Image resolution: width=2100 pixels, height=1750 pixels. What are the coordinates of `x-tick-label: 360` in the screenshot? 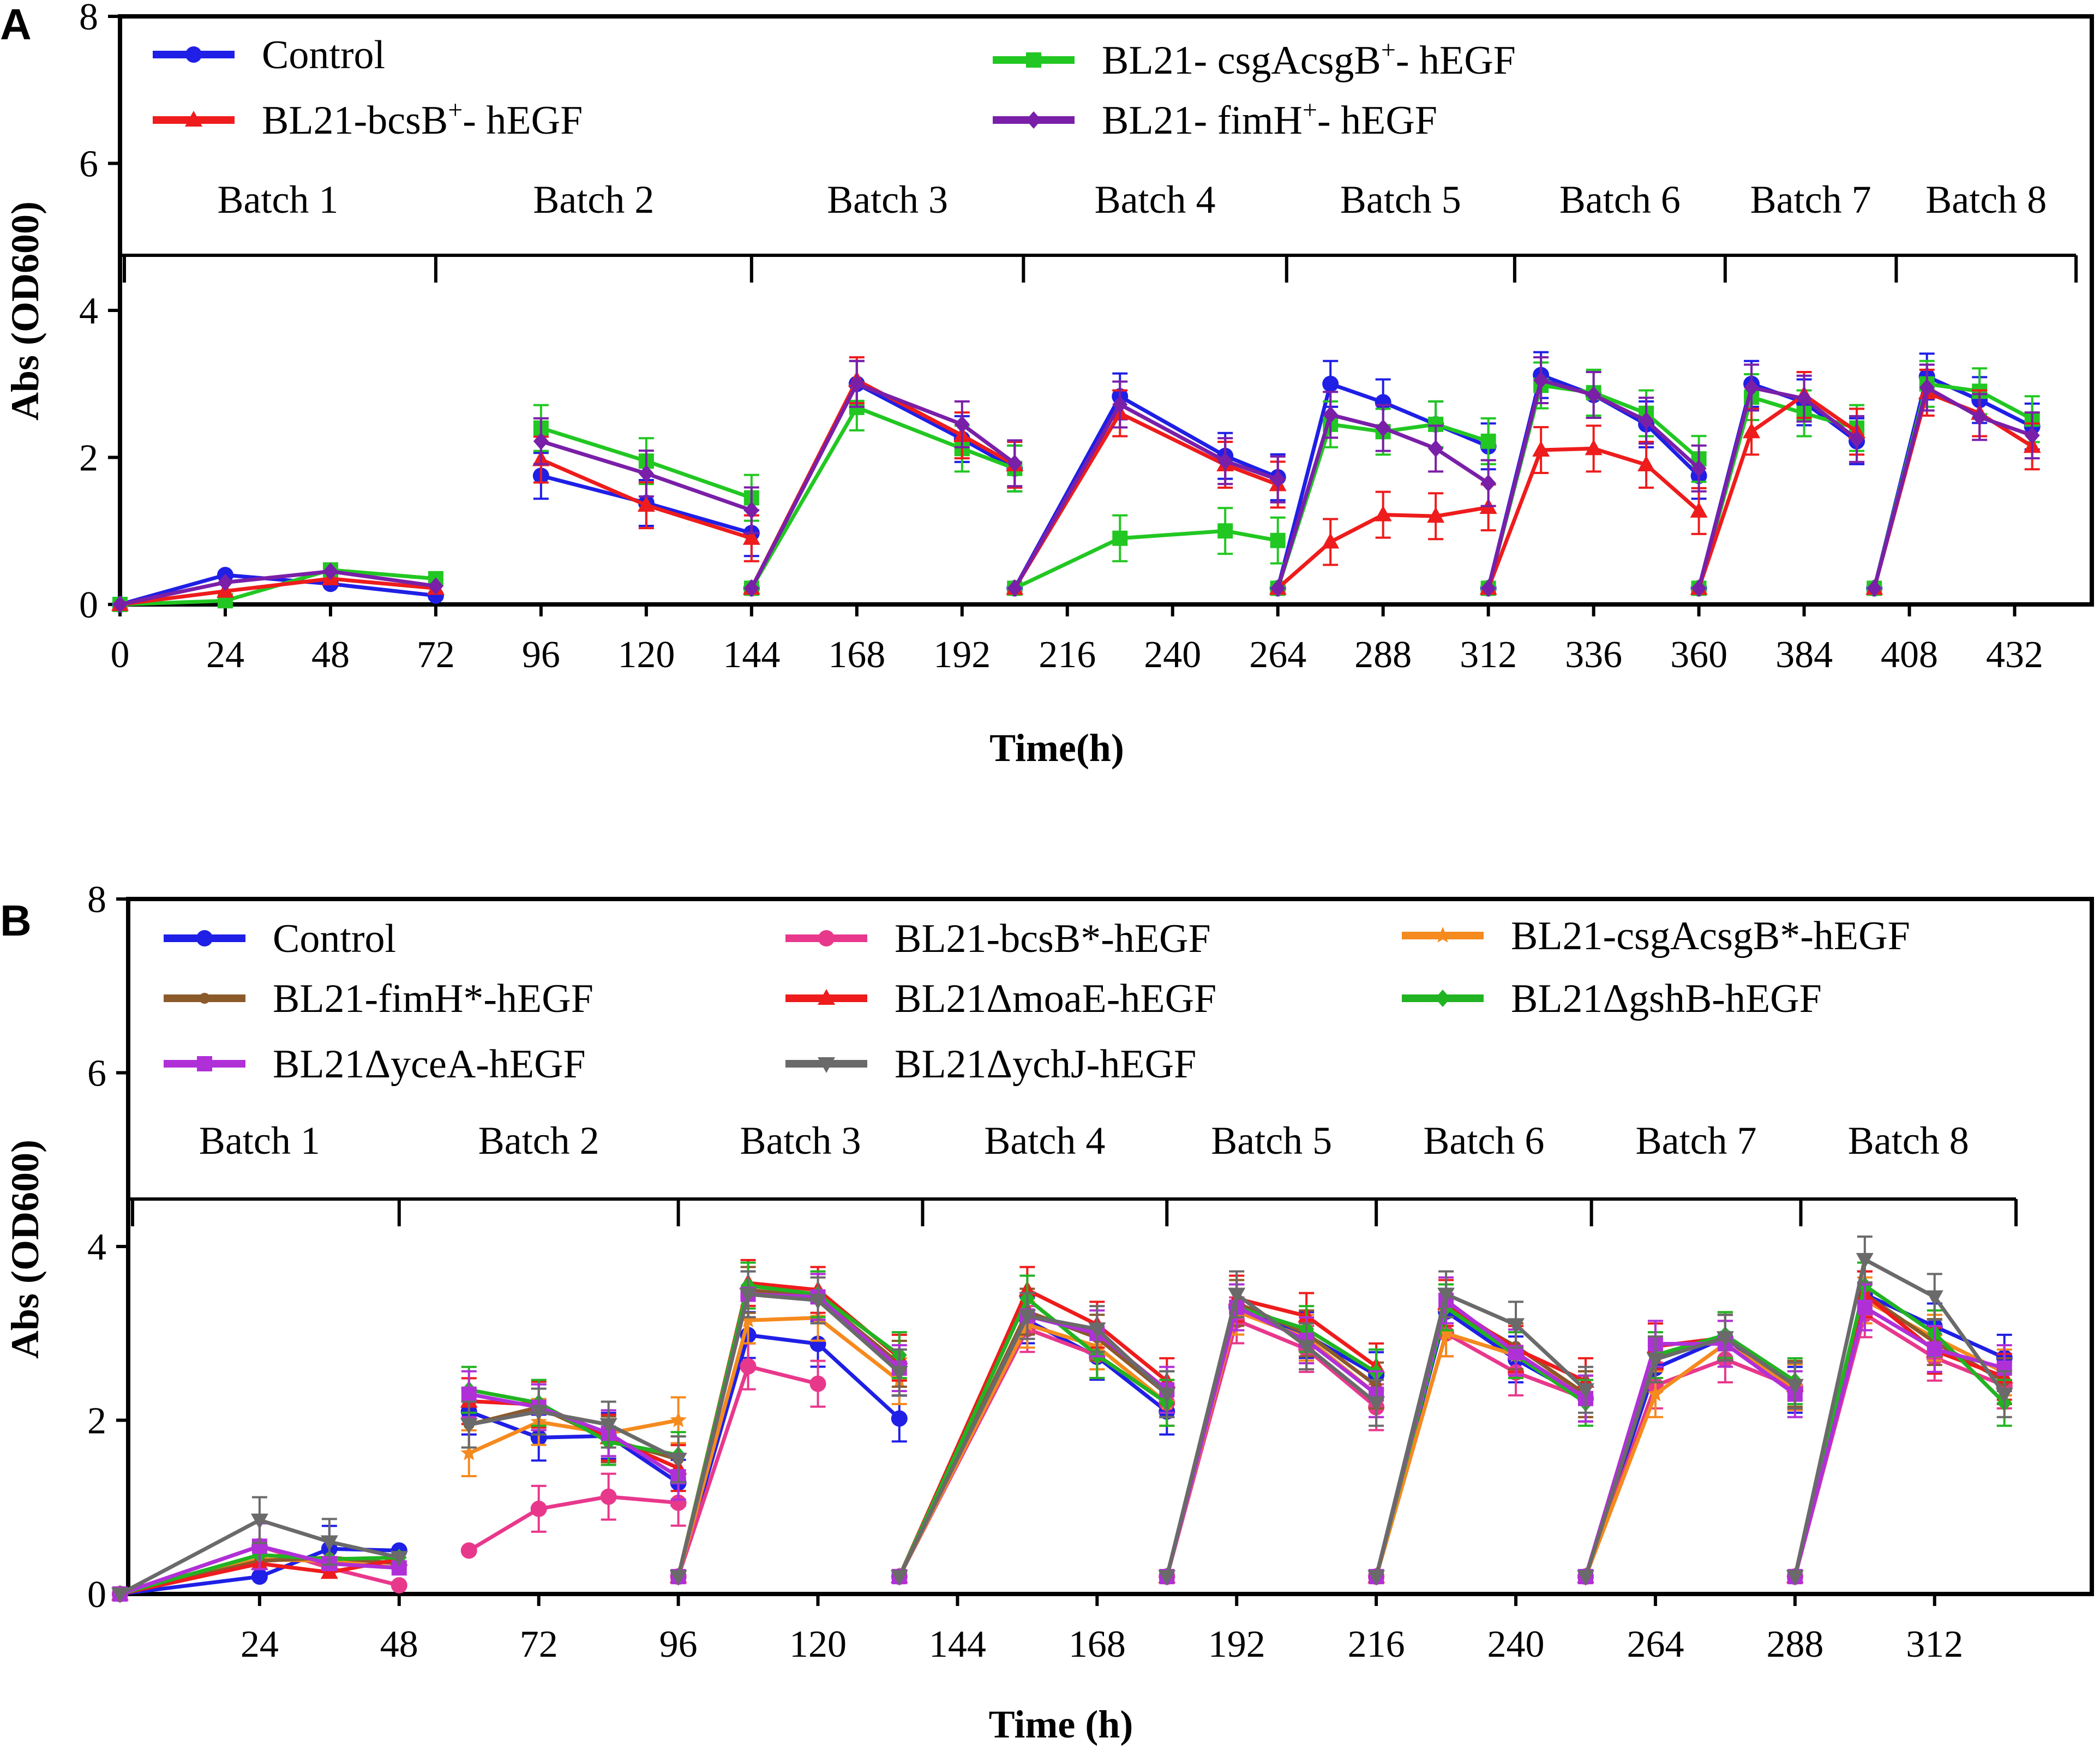 It's located at (1698, 655).